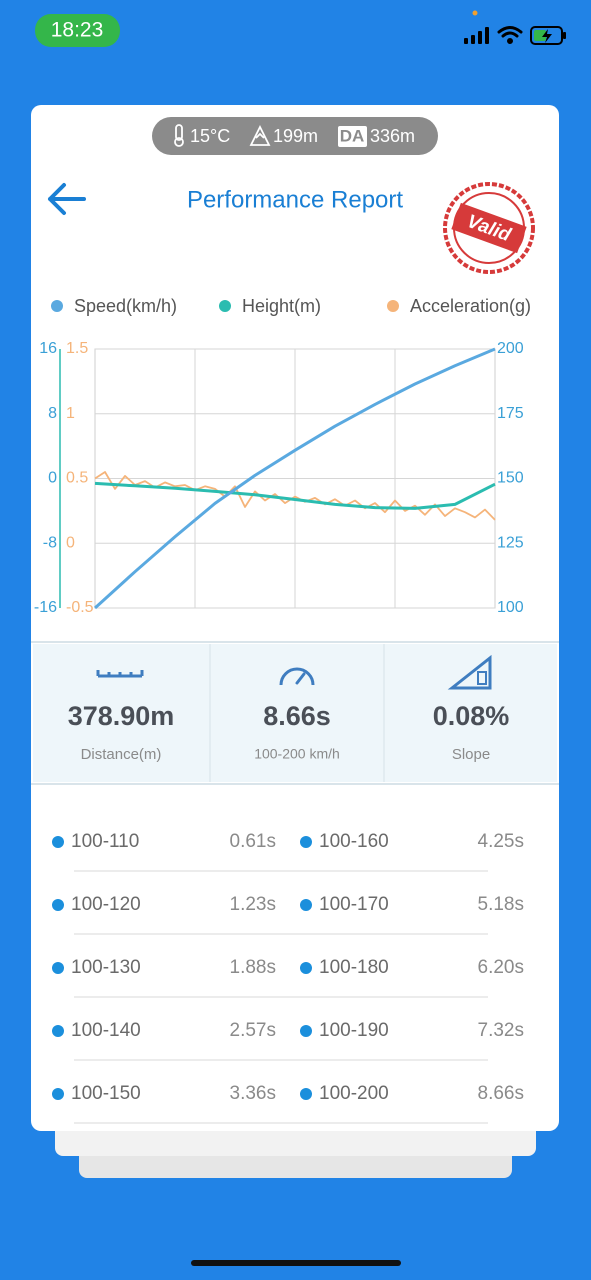  What do you see at coordinates (501, 1030) in the screenshot?
I see `split-time: 7.32s` at bounding box center [501, 1030].